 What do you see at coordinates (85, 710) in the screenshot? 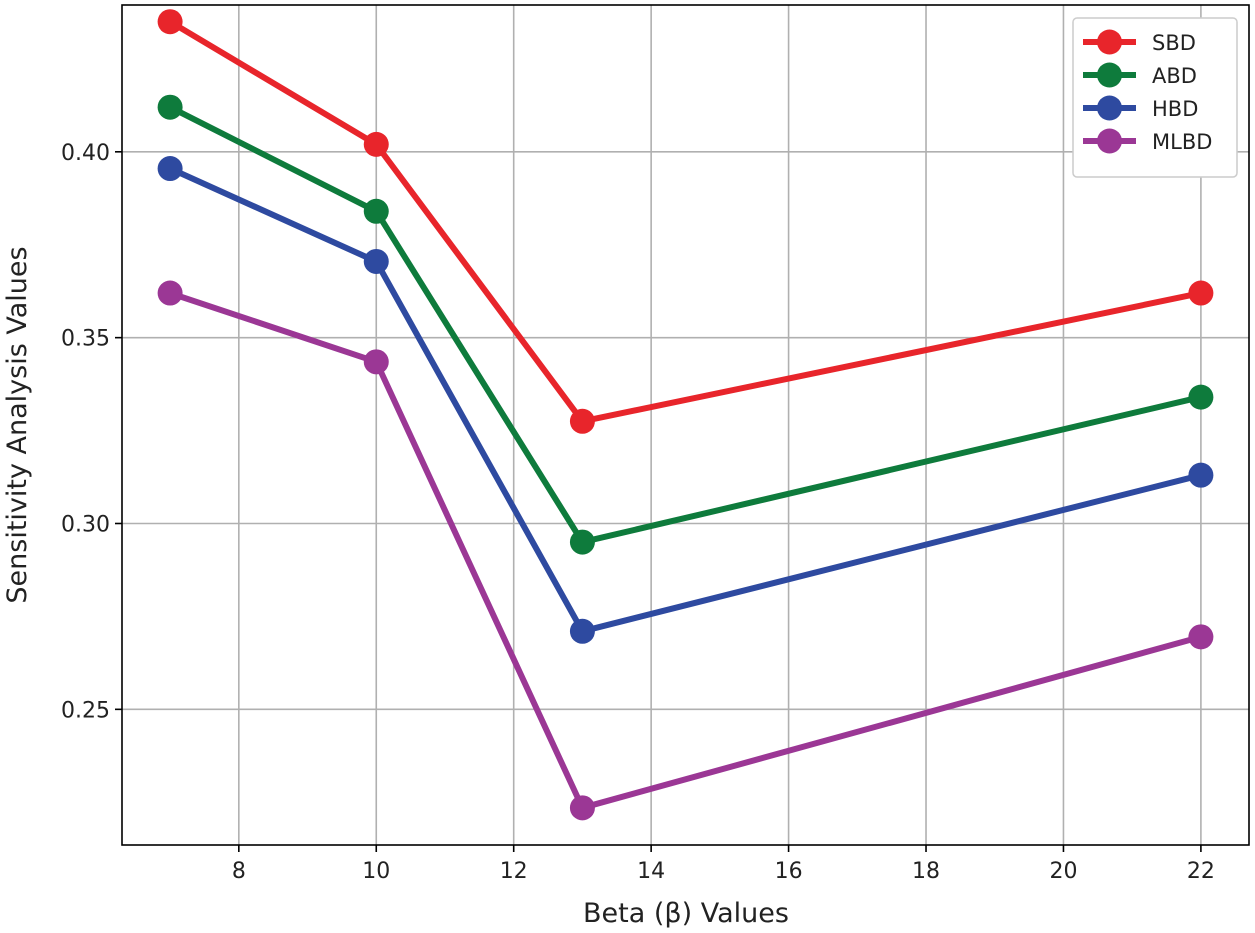
I see `y-tick-label: 0.25` at bounding box center [85, 710].